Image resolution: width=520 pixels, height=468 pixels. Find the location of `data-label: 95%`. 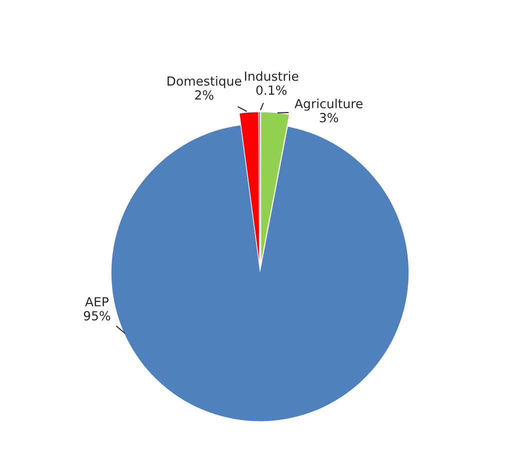

data-label: 95% is located at coordinates (97, 315).